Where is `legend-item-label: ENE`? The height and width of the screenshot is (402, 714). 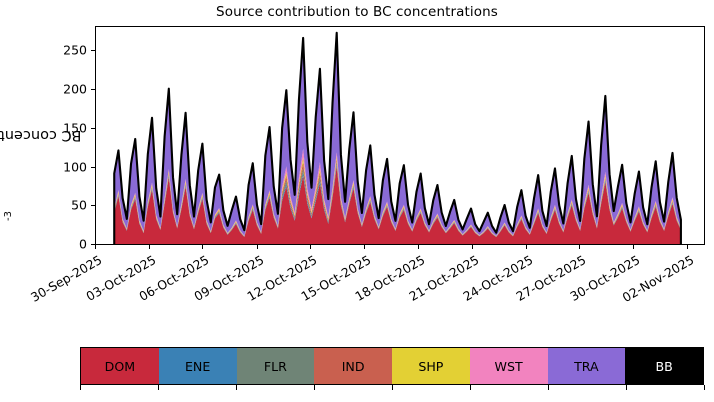
legend-item-label: ENE is located at coordinates (197, 366).